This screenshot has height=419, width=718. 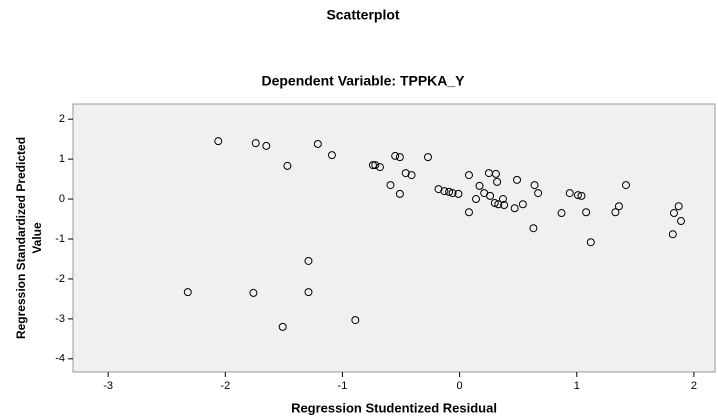 I want to click on chart-title: Scatterplot, so click(x=362, y=15).